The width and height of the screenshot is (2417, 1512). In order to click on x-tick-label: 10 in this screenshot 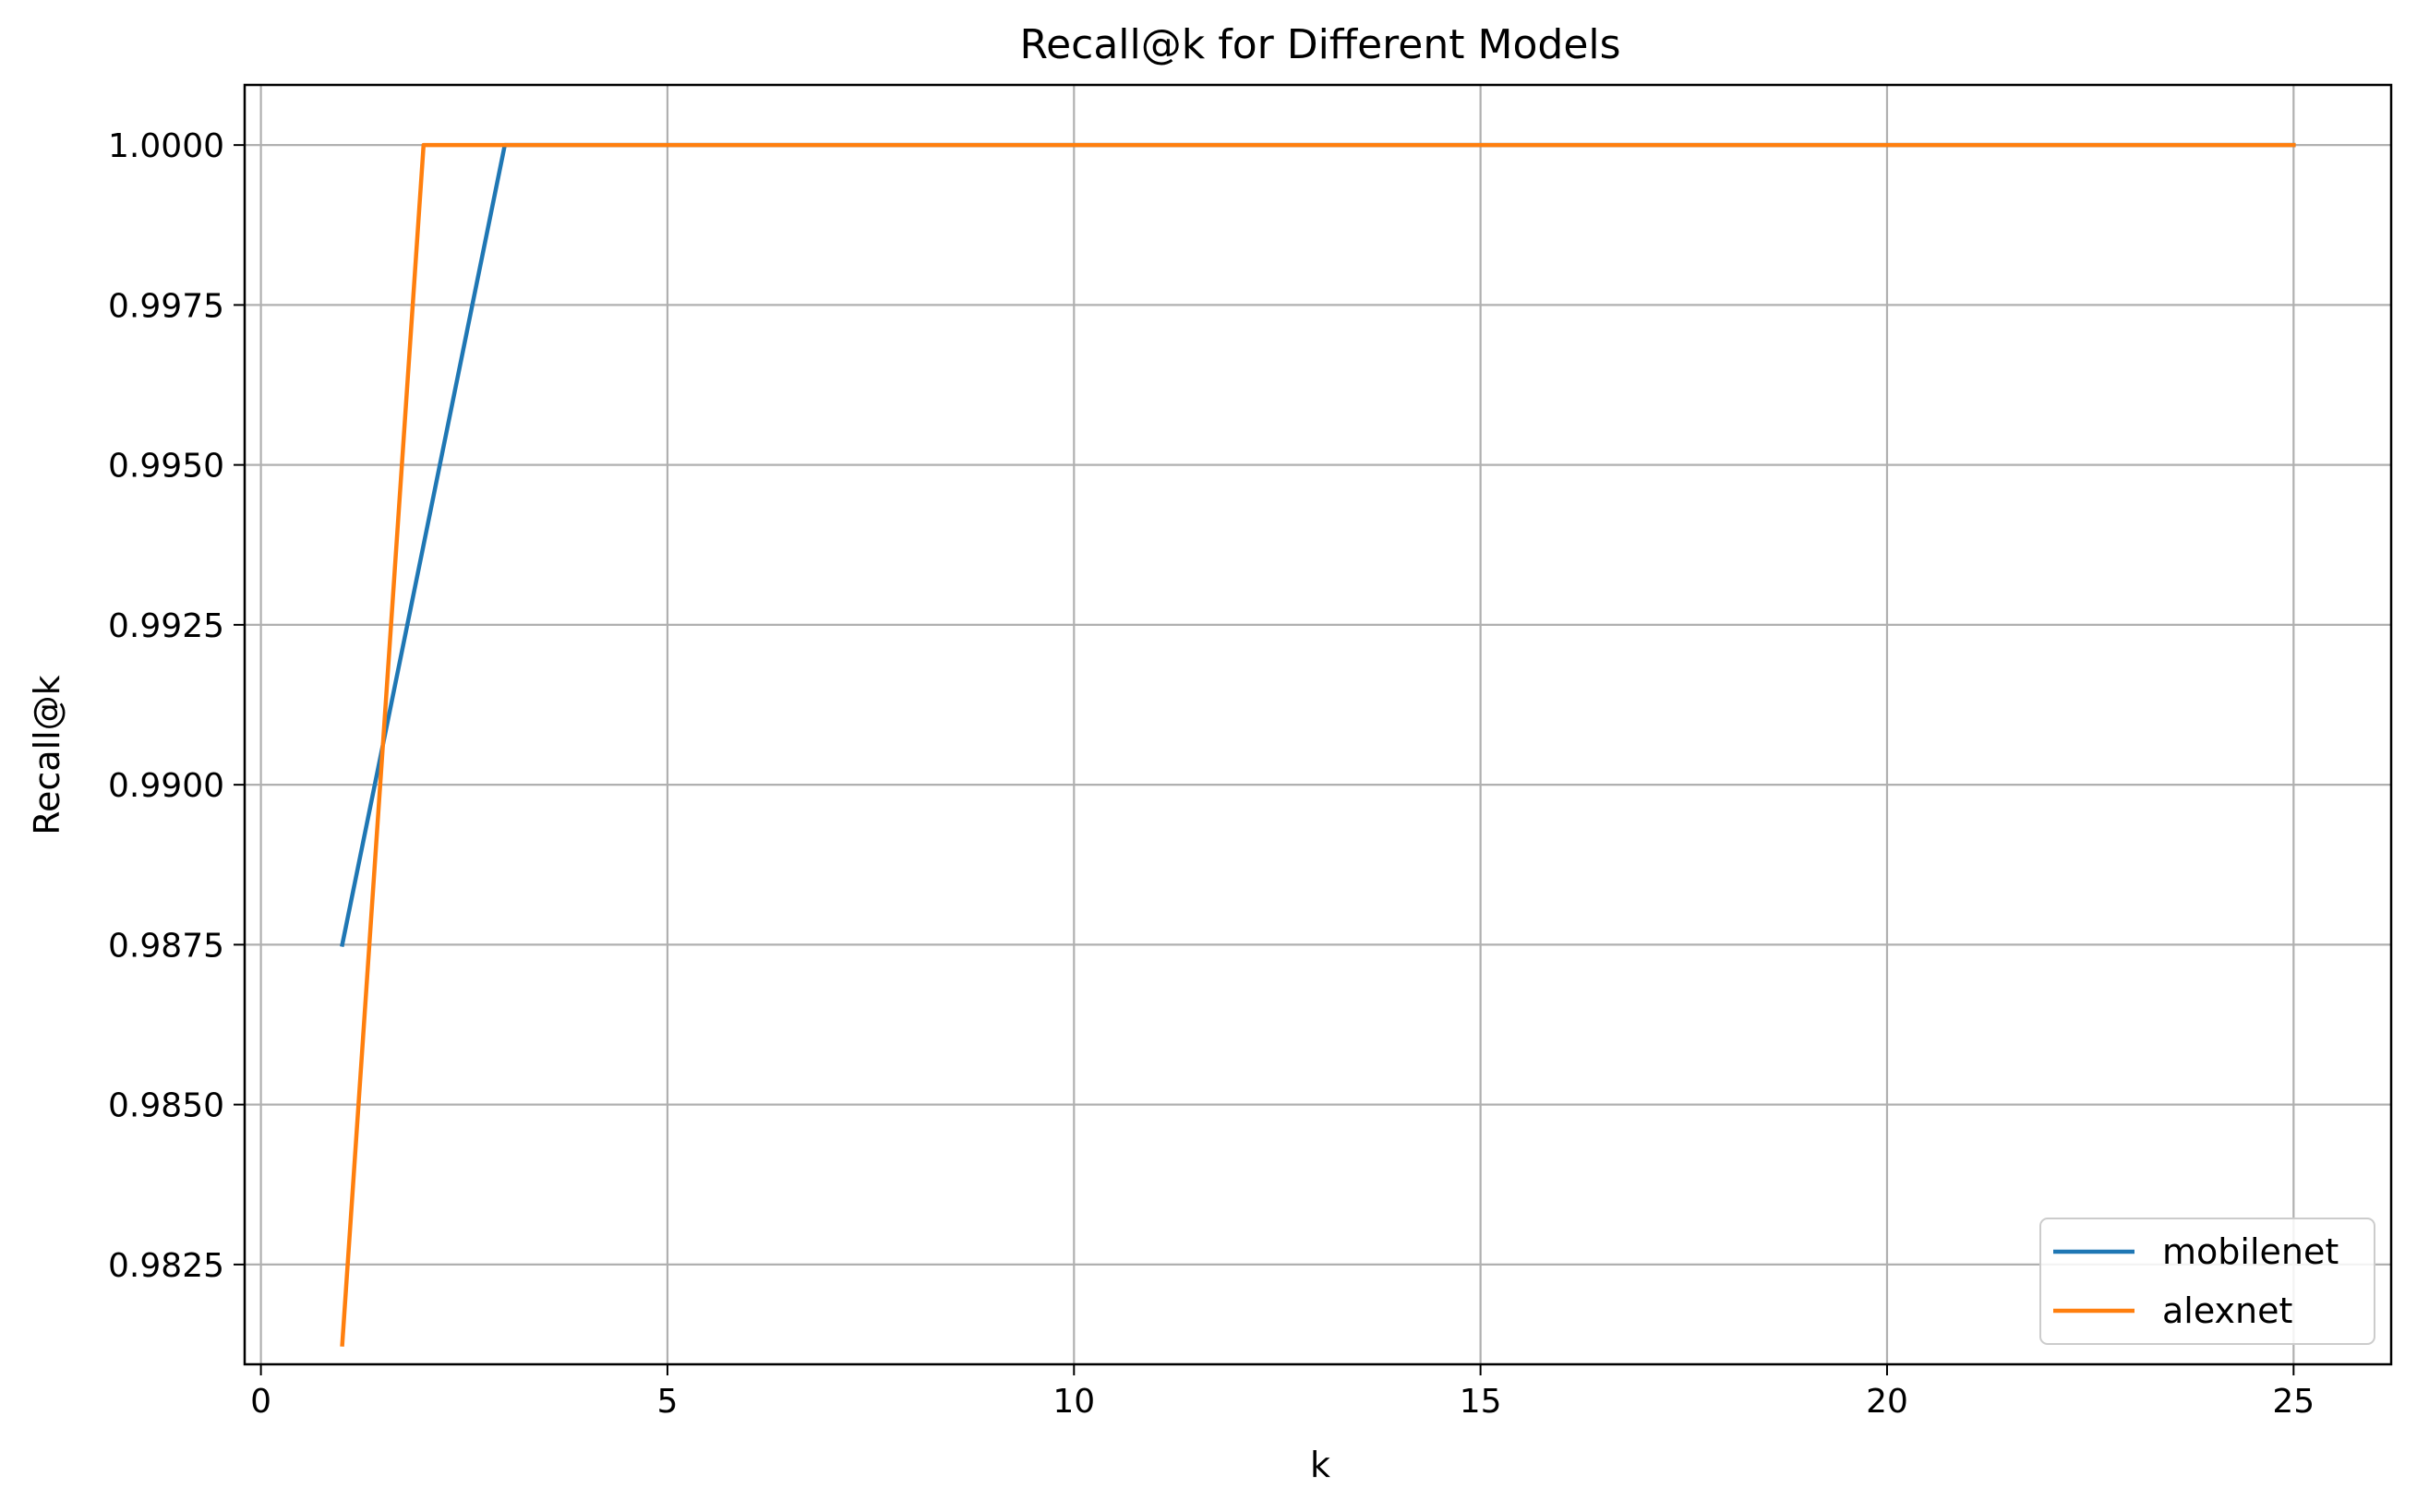, I will do `click(1073, 1402)`.